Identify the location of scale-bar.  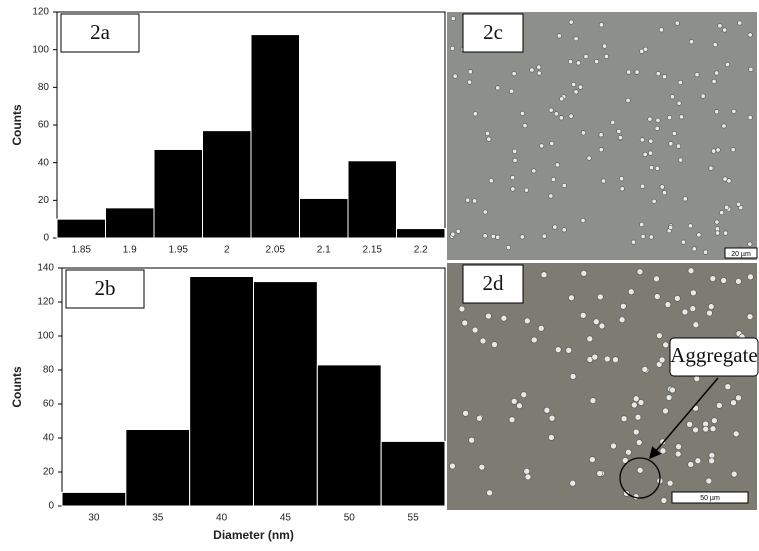
(710, 497).